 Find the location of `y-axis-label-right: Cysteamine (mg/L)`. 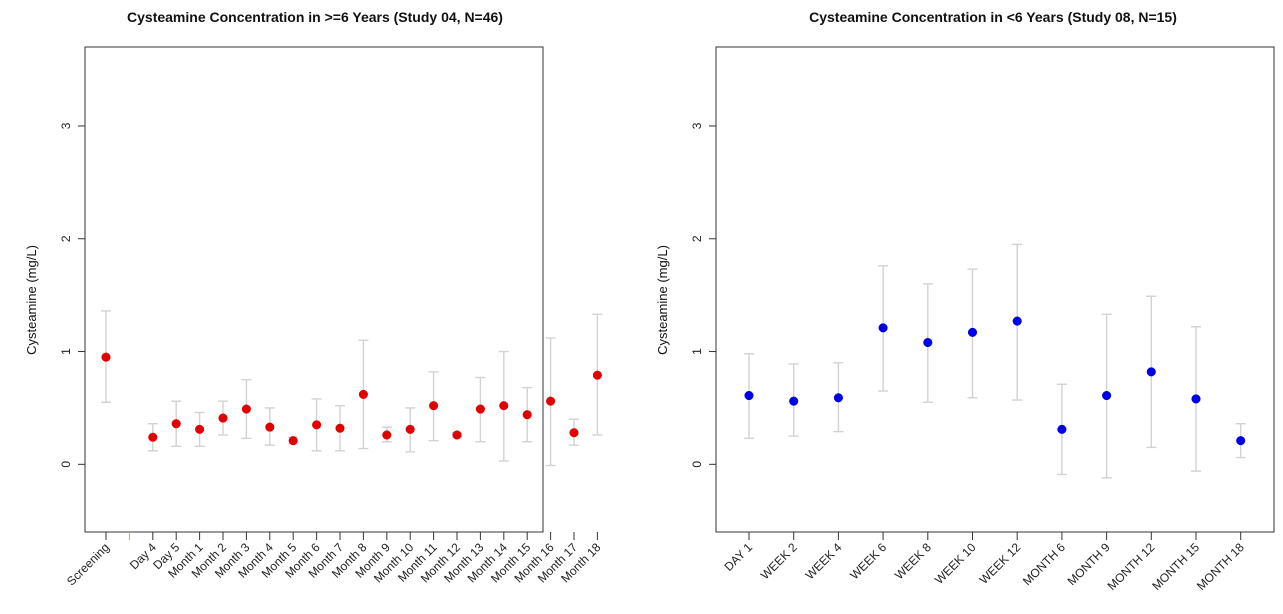

y-axis-label-right: Cysteamine (mg/L) is located at coordinates (662, 300).